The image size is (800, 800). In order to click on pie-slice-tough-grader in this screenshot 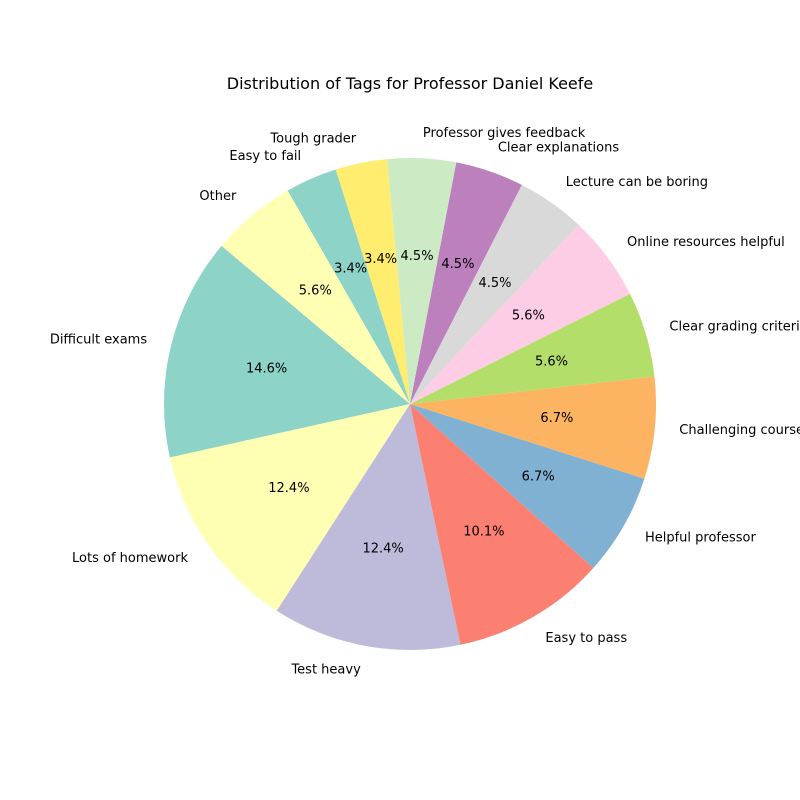, I will do `click(372, 281)`.